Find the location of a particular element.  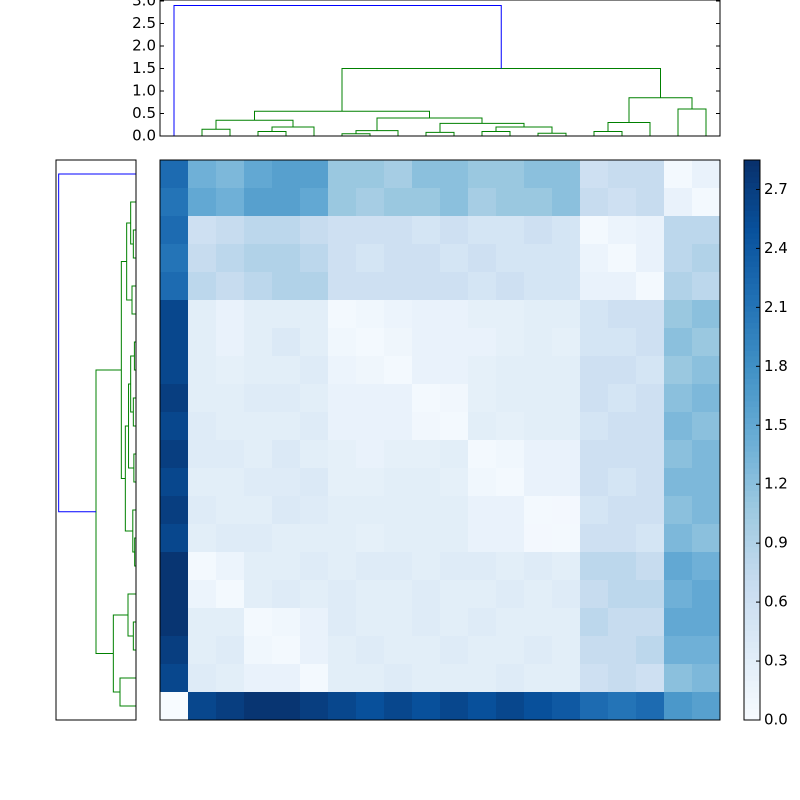

axes-frame is located at coordinates (440, 68).